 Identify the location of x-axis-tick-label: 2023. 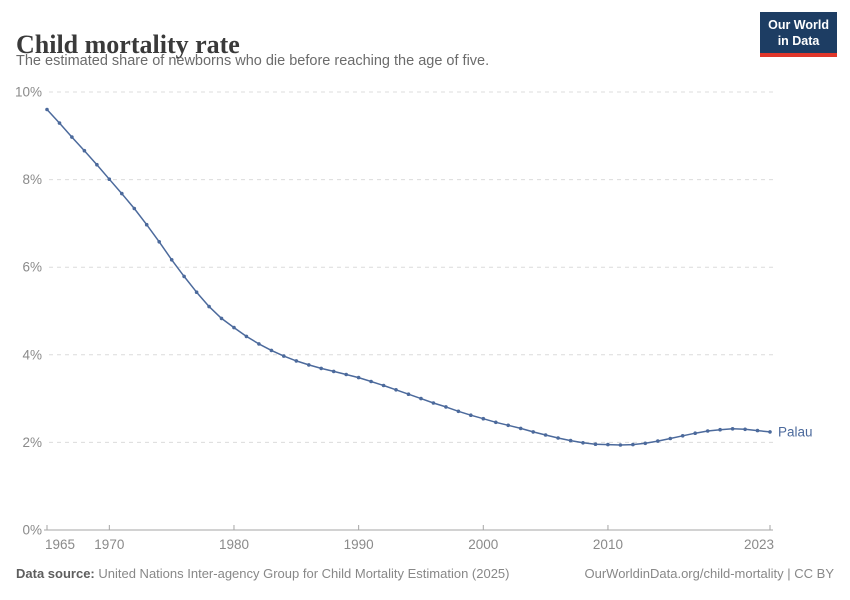
(759, 544).